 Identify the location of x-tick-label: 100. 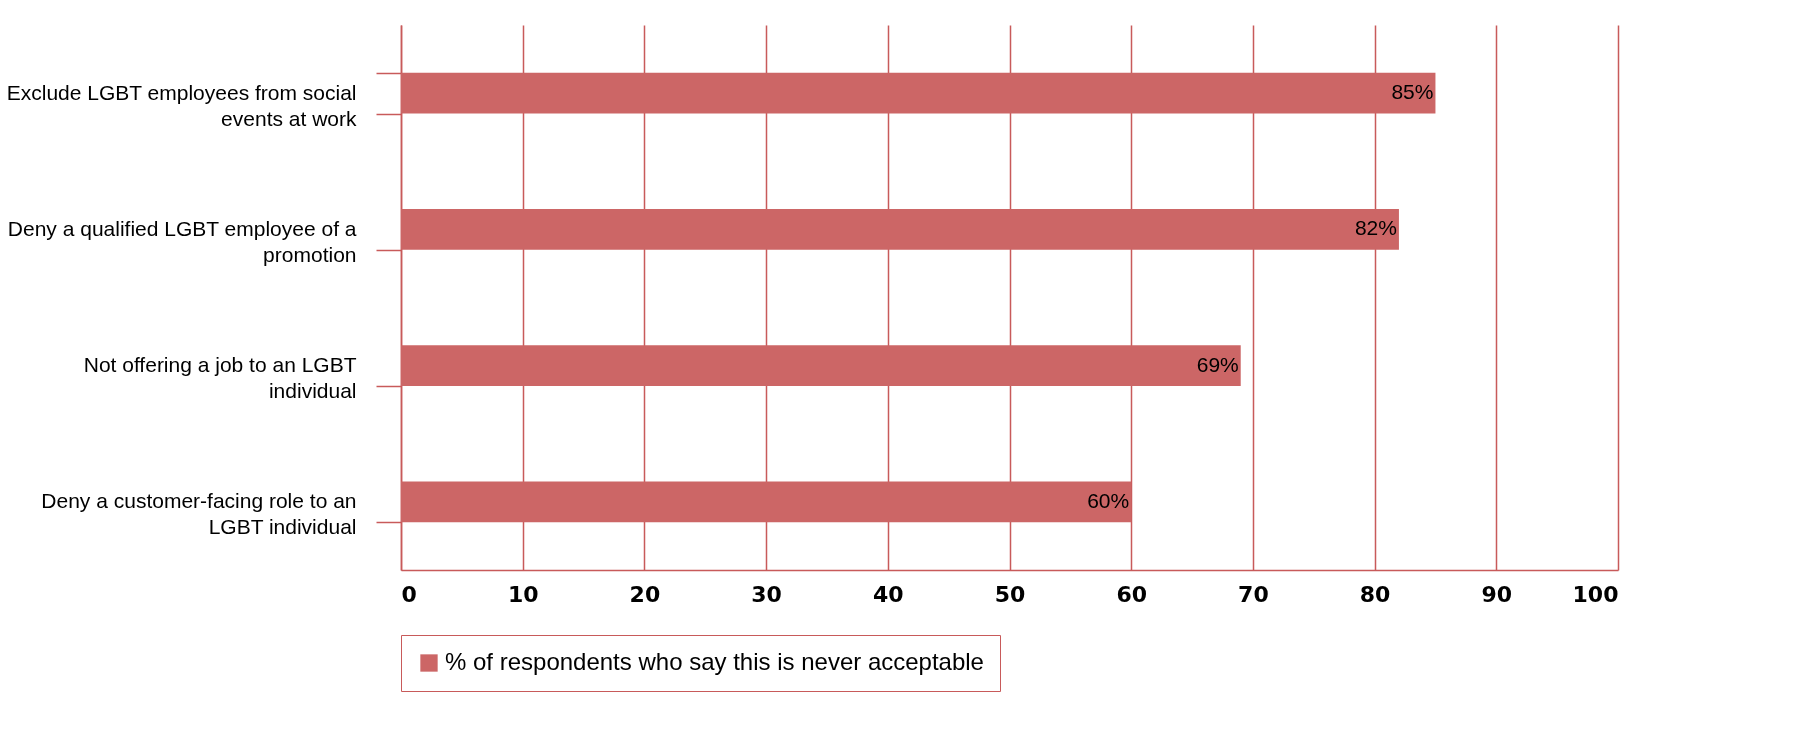
(1595, 594).